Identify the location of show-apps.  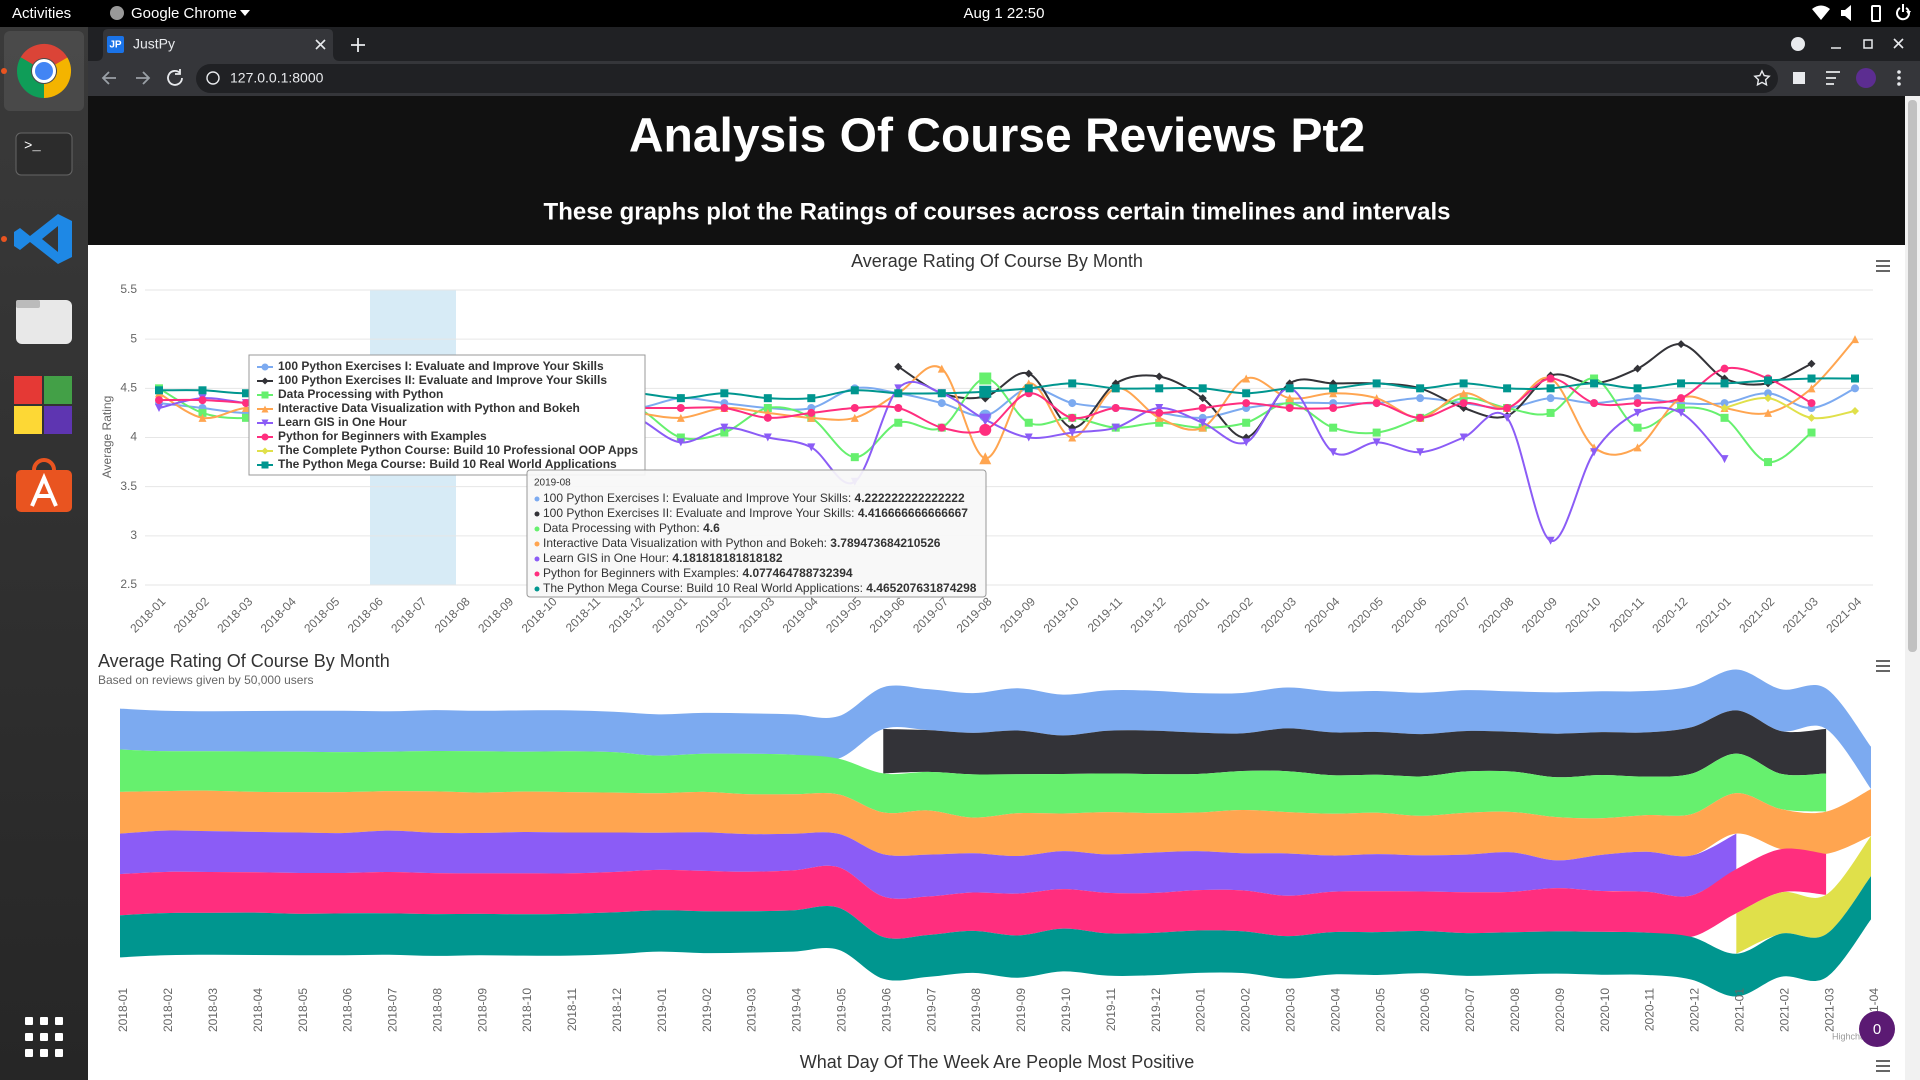
(44, 1037).